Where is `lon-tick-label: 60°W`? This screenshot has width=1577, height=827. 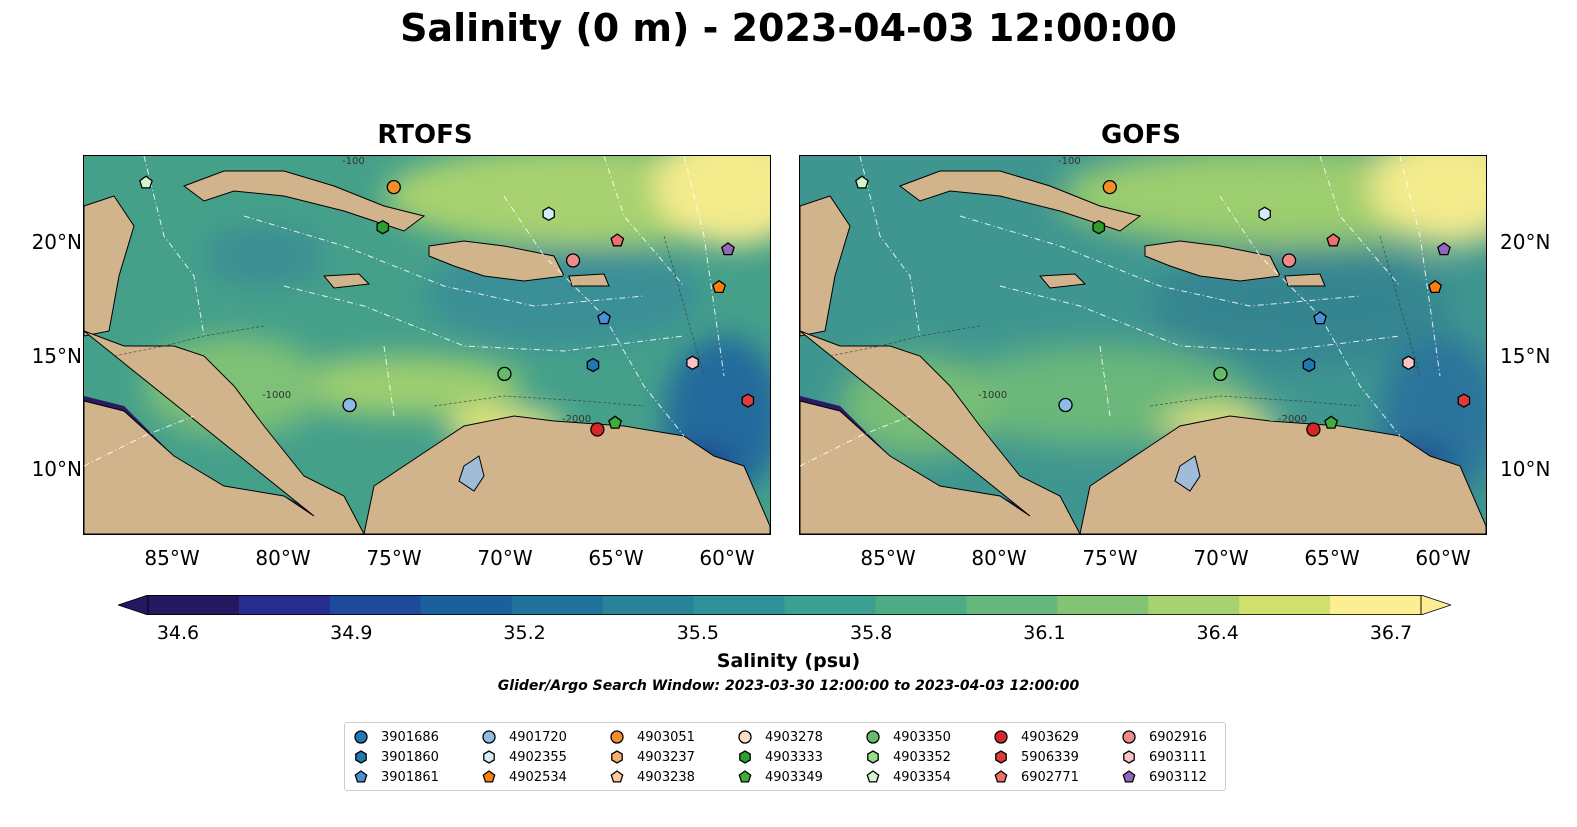 lon-tick-label: 60°W is located at coordinates (727, 558).